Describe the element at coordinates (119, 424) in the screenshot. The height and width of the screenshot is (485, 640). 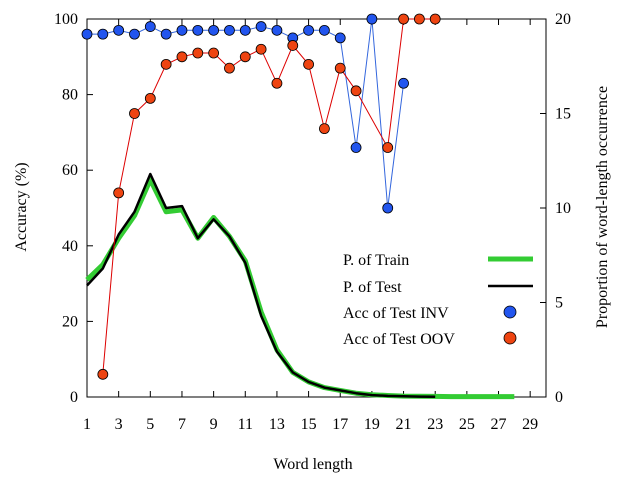
I see `x-tick-label: 3` at that location.